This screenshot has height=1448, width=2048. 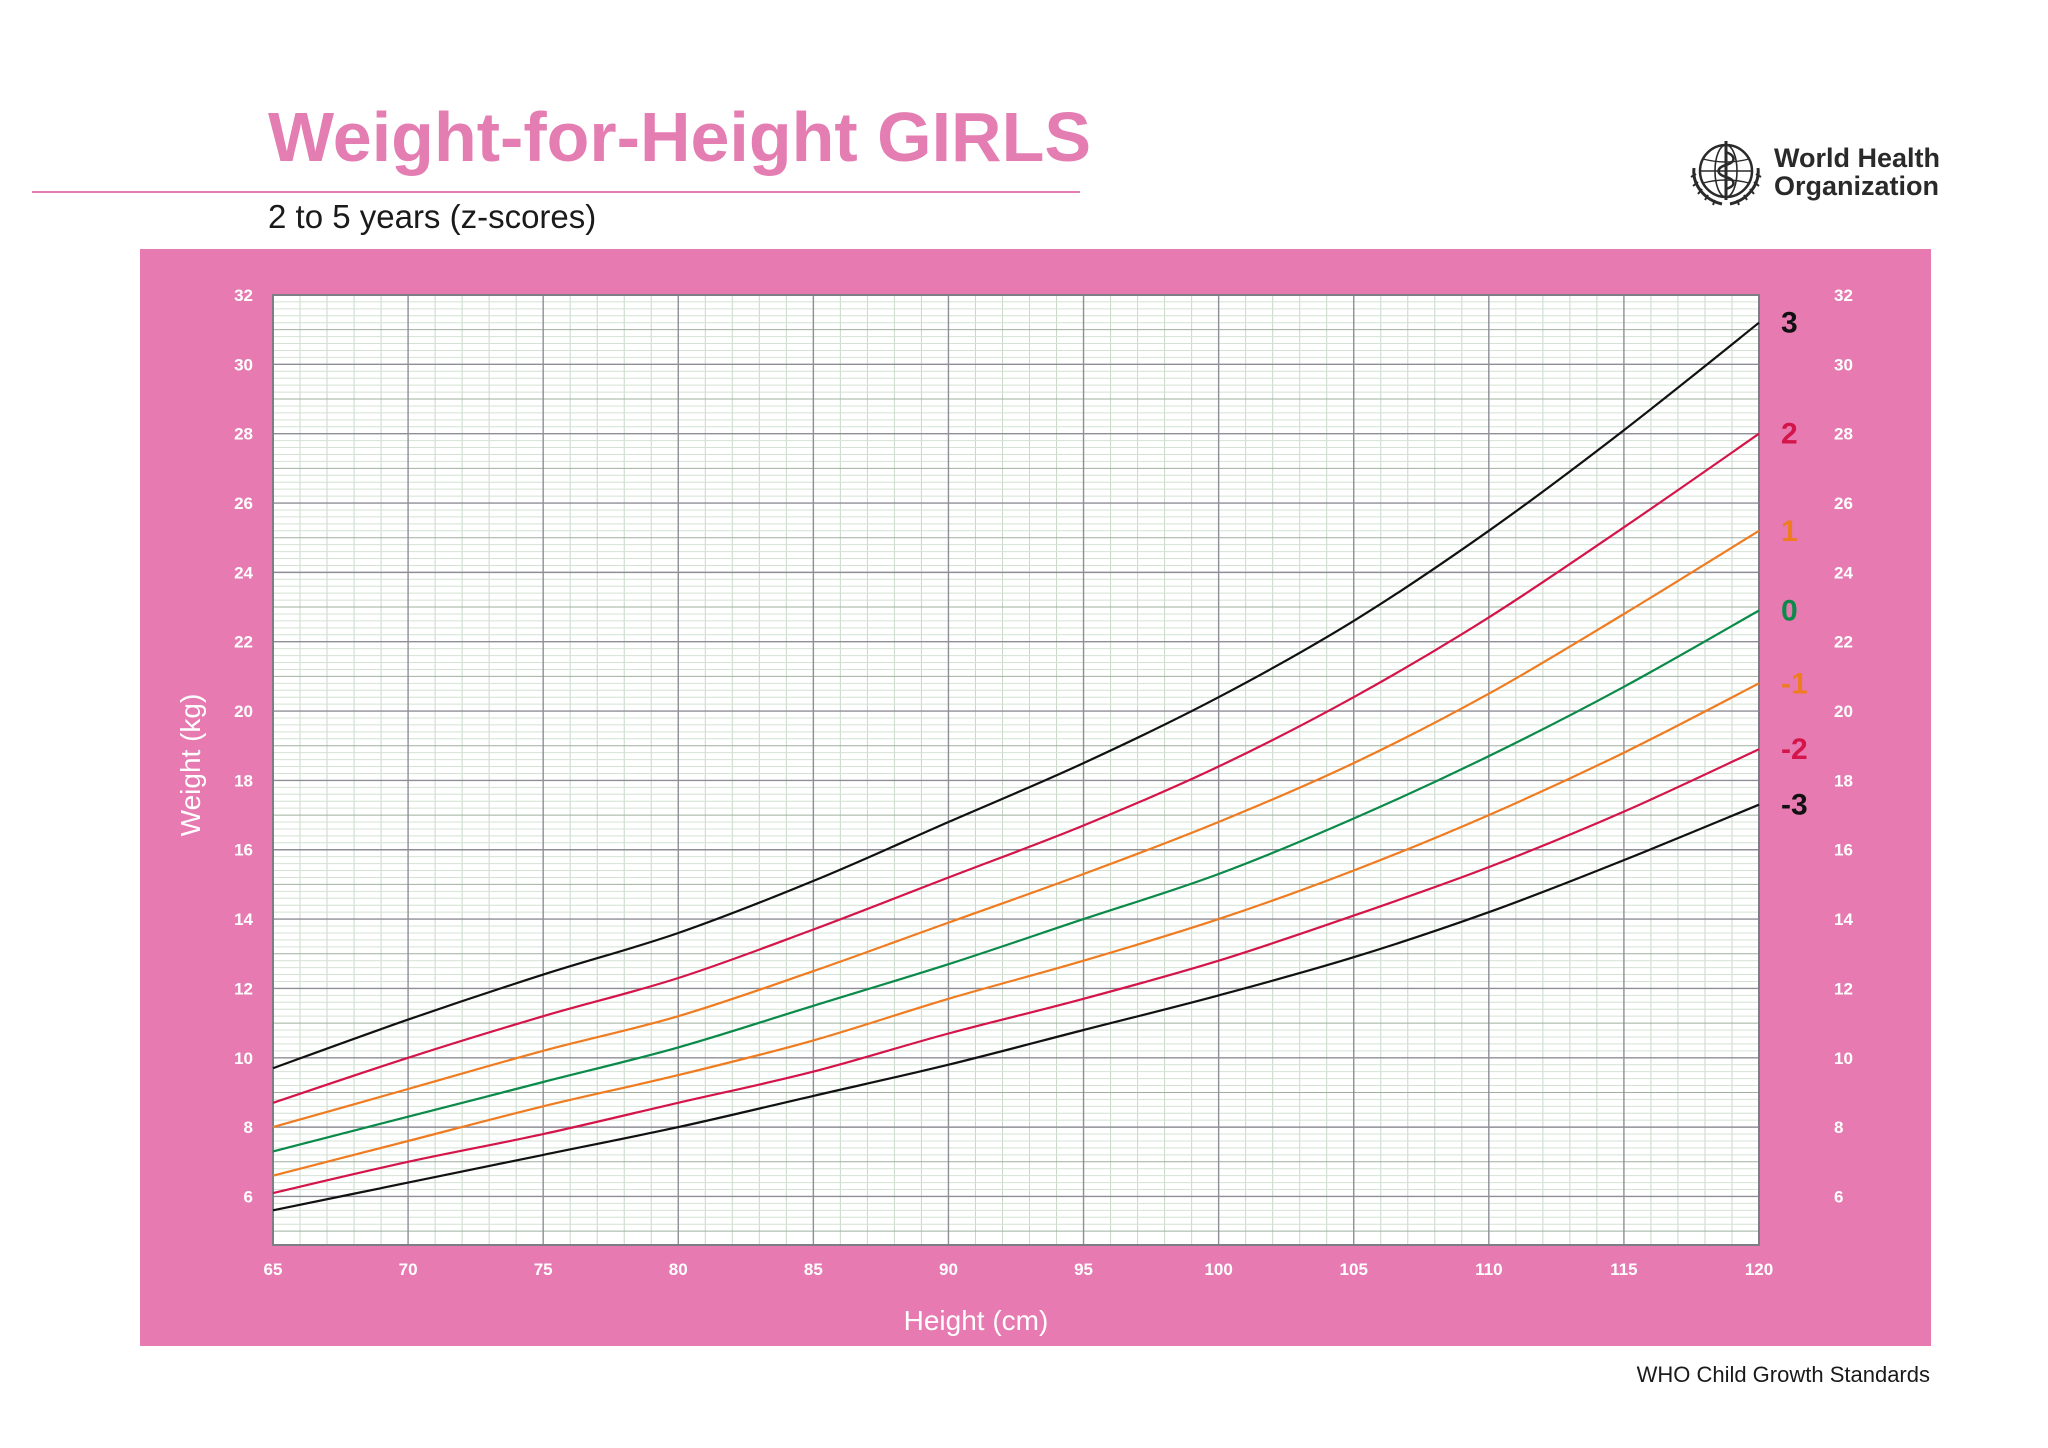 I want to click on z-score-label-0: 0, so click(x=1789, y=611).